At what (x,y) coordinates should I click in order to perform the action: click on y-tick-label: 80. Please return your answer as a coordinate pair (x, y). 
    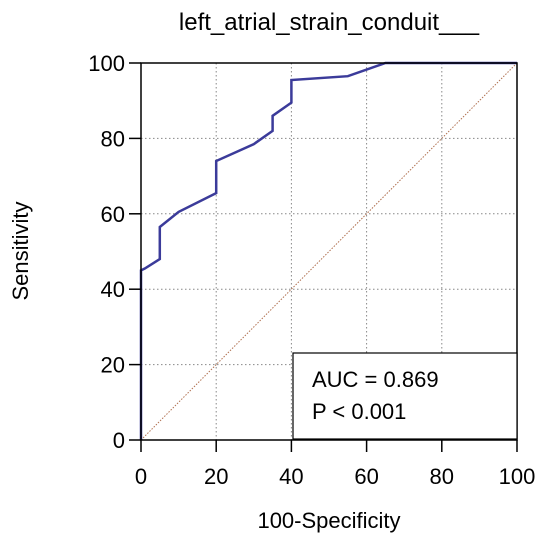
    Looking at the image, I should click on (113, 138).